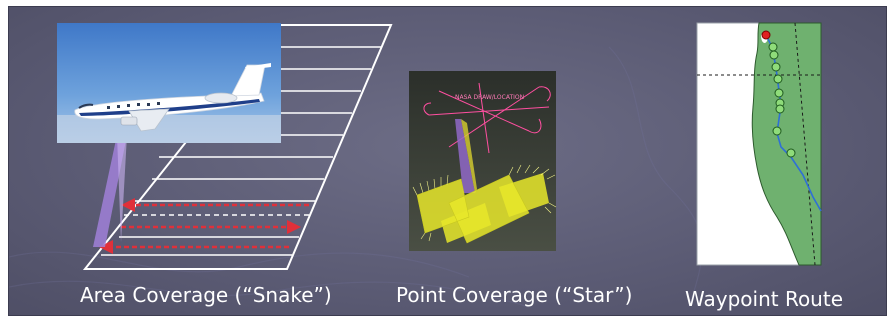  I want to click on target-location-label: NASA DRAW/LOCATION, so click(489, 97).